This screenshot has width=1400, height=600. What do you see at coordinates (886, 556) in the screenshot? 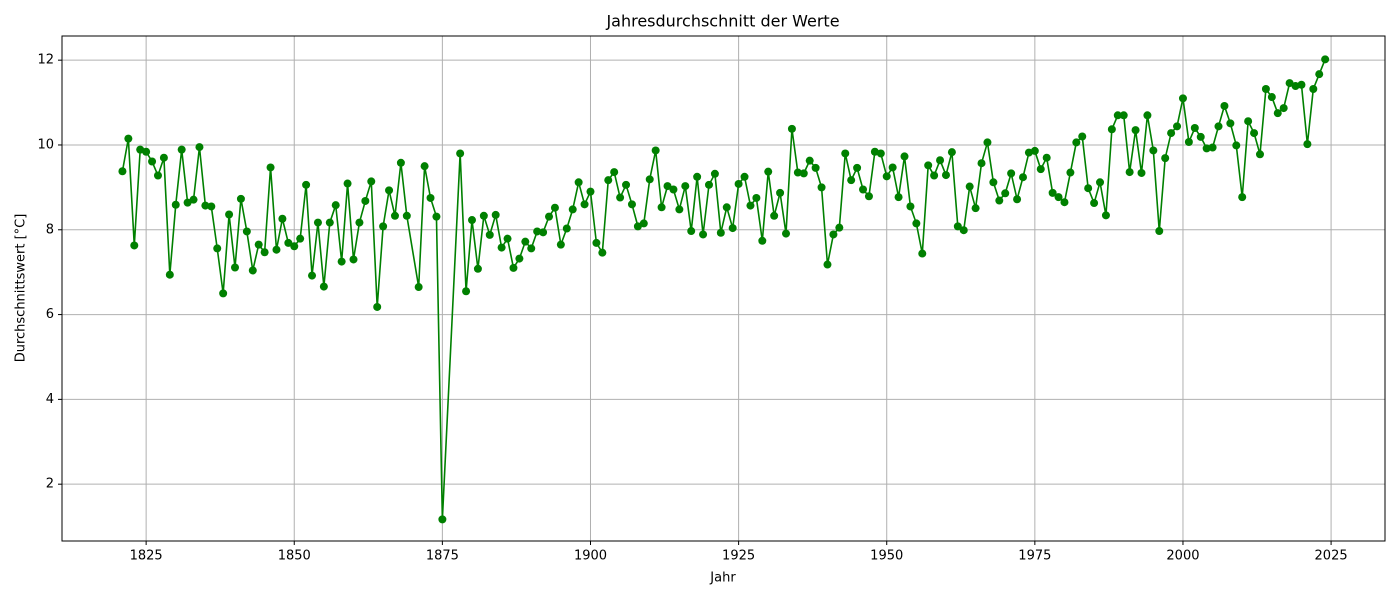
I see `x-tick-label: 1950` at bounding box center [886, 556].